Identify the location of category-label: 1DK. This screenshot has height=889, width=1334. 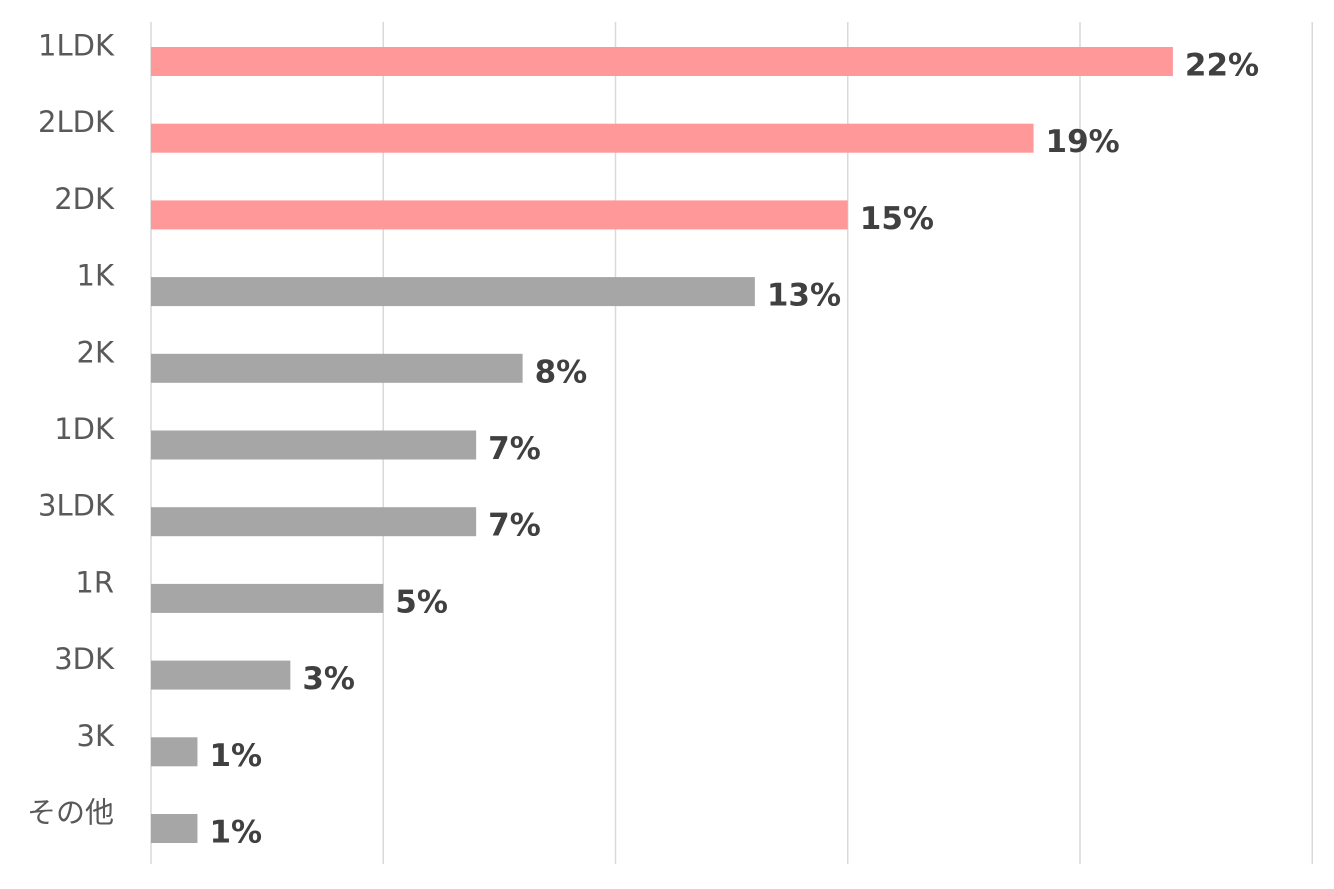
(84, 429).